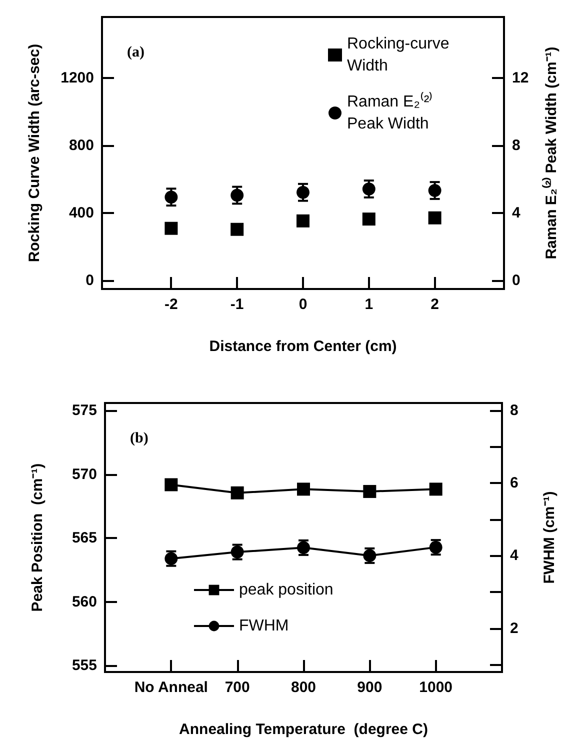 The height and width of the screenshot is (742, 572). Describe the element at coordinates (303, 687) in the screenshot. I see `x-tick-label: 800` at that location.